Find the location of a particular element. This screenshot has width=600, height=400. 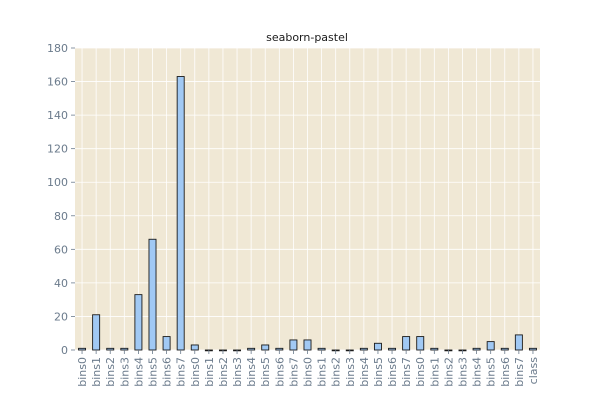

y-tick-label: 0 is located at coordinates (64, 350).